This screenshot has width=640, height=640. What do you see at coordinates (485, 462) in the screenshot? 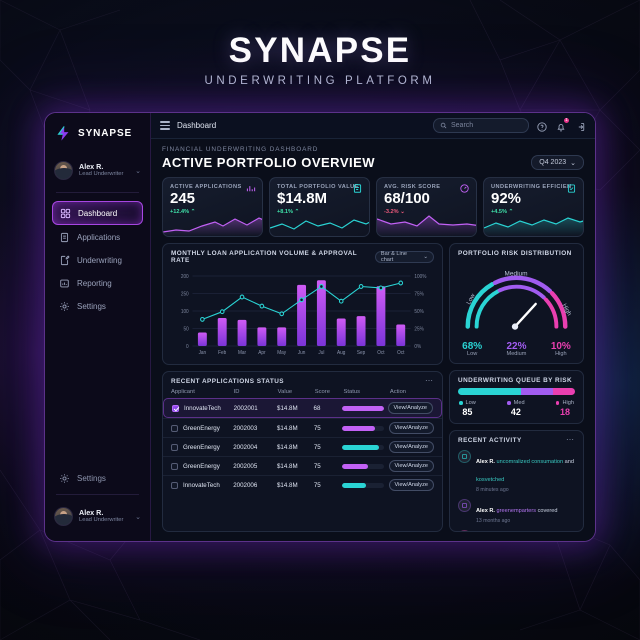
I see `activity-user: Alex R.` at bounding box center [485, 462].